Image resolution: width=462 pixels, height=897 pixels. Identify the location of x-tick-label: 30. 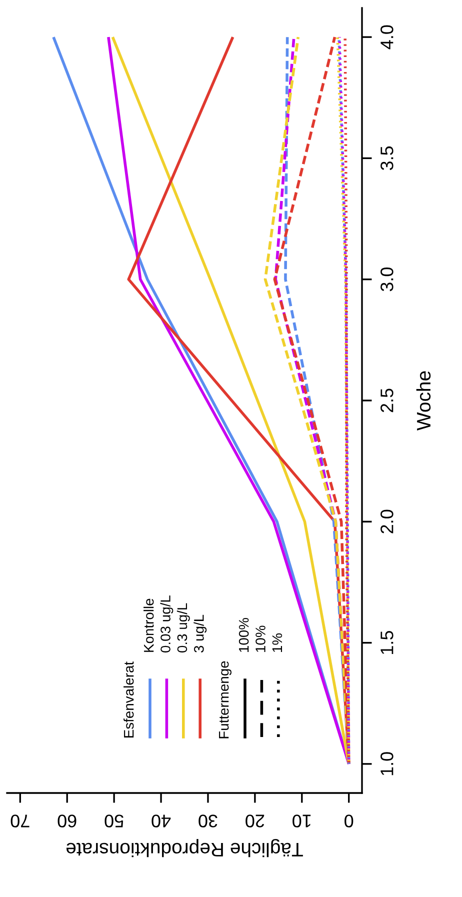
(208, 821).